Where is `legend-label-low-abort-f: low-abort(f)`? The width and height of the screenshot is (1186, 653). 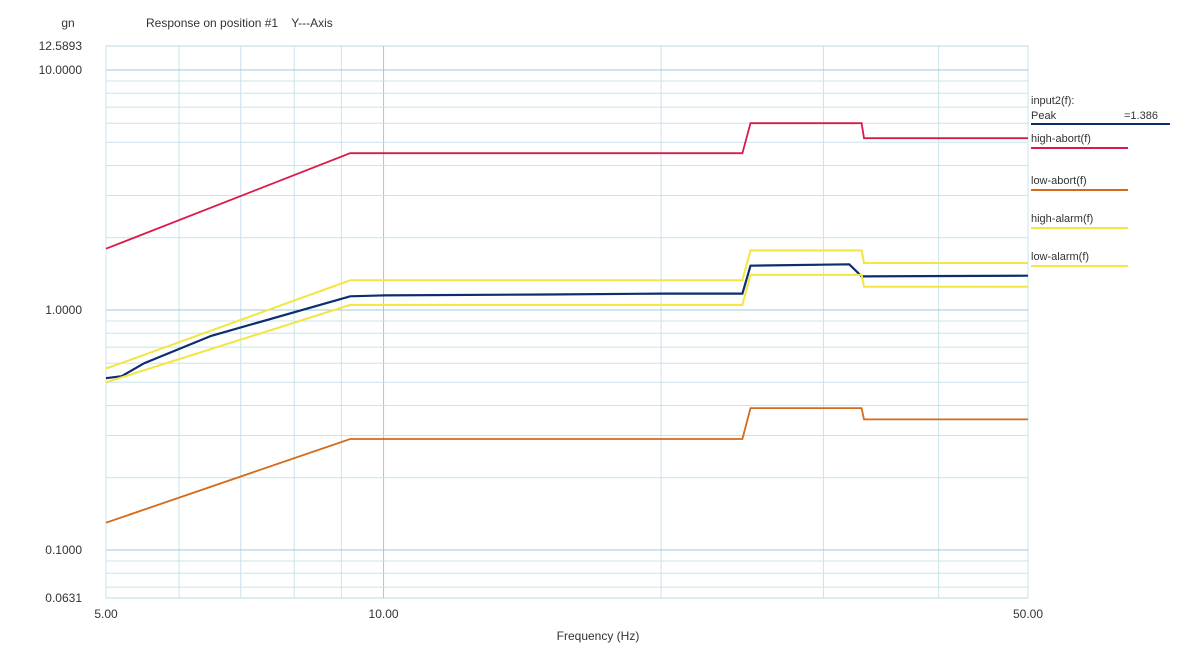 legend-label-low-abort-f: low-abort(f) is located at coordinates (1059, 181).